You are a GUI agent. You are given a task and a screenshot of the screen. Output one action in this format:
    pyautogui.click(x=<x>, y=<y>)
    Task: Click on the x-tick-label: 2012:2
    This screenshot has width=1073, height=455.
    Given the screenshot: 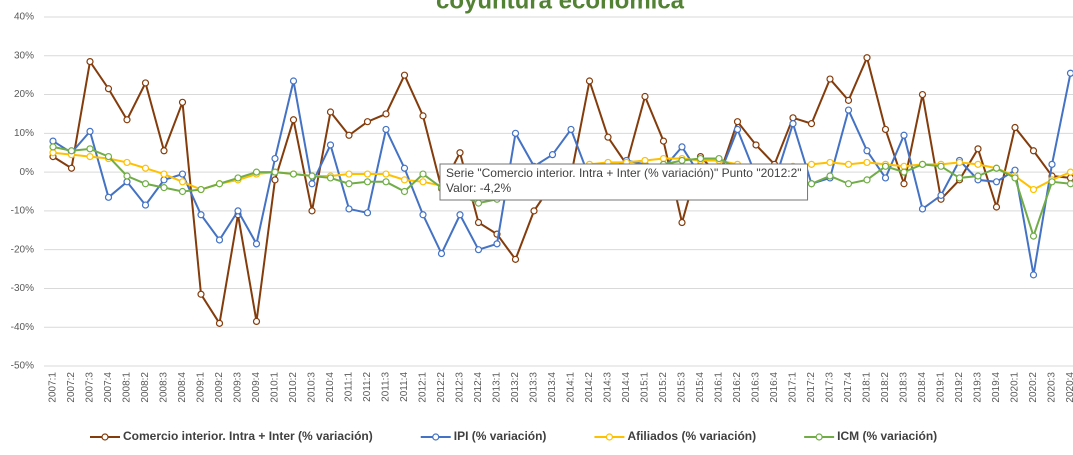 What is the action you would take?
    pyautogui.click(x=441, y=387)
    